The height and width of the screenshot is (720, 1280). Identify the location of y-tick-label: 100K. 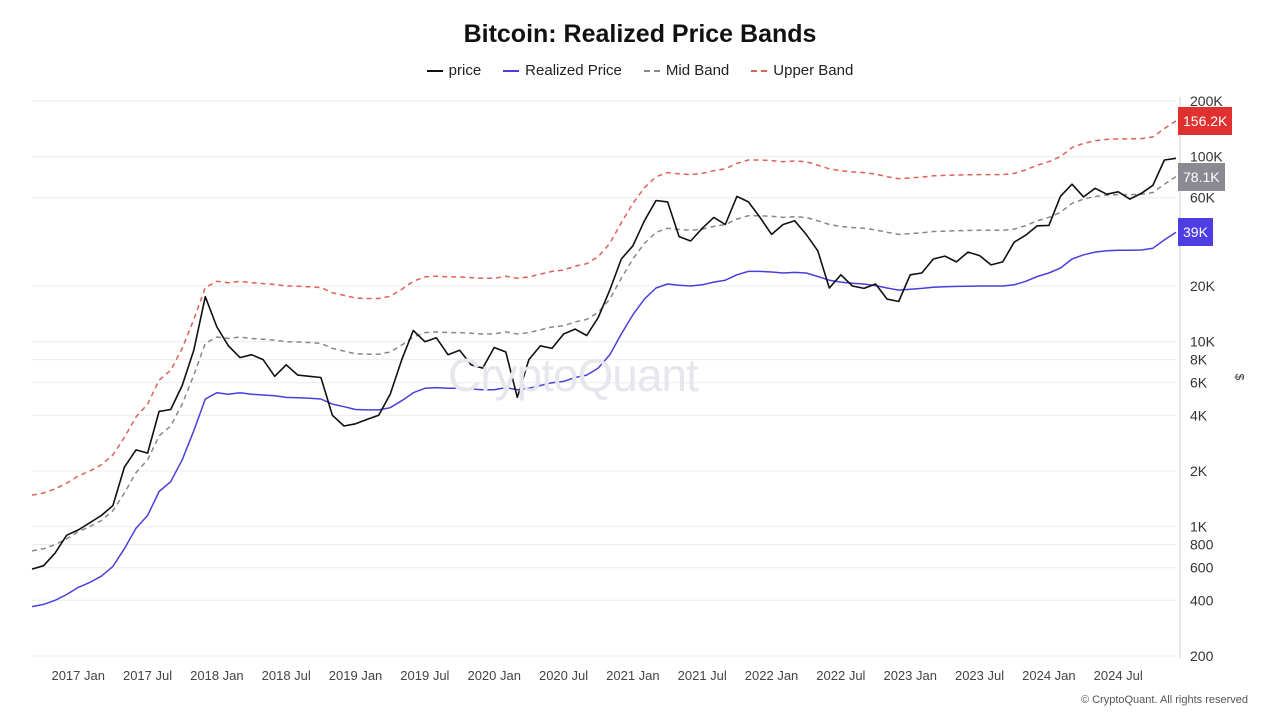
(1206, 157).